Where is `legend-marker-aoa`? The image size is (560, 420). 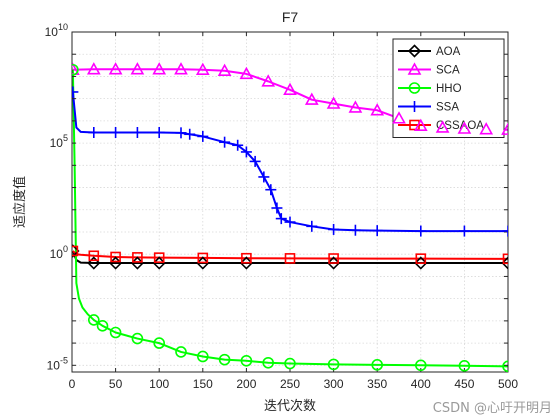 legend-marker-aoa is located at coordinates (414, 51).